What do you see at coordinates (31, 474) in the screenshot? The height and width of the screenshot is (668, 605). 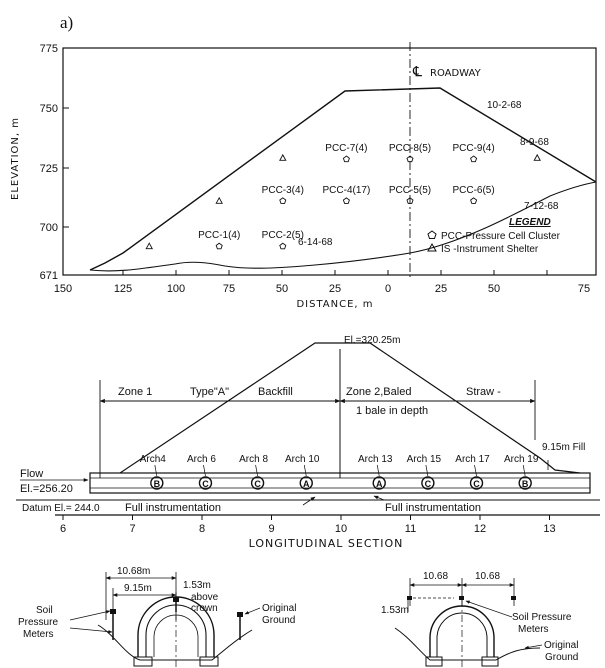 I see `flow-label: Flow` at bounding box center [31, 474].